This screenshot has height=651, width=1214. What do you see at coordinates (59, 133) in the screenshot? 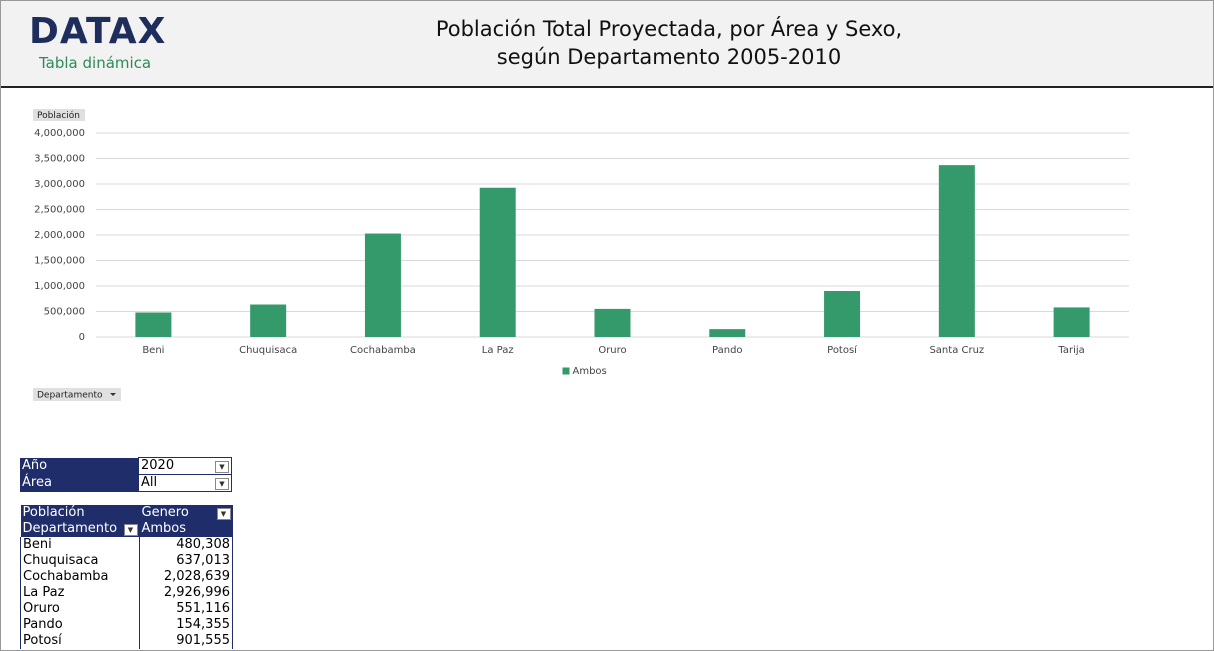
I see `y-tick-label: 4,000,000` at bounding box center [59, 133].